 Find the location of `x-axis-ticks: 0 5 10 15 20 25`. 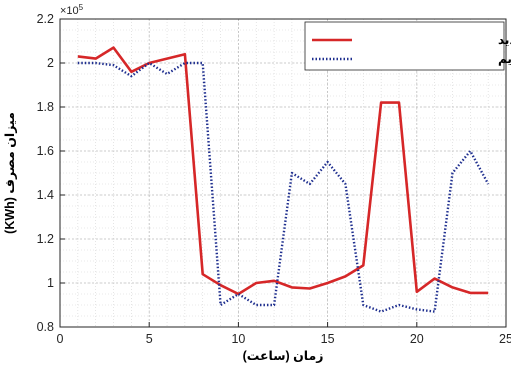

x-axis-ticks: 0 5 10 15 20 25 is located at coordinates (284, 334).